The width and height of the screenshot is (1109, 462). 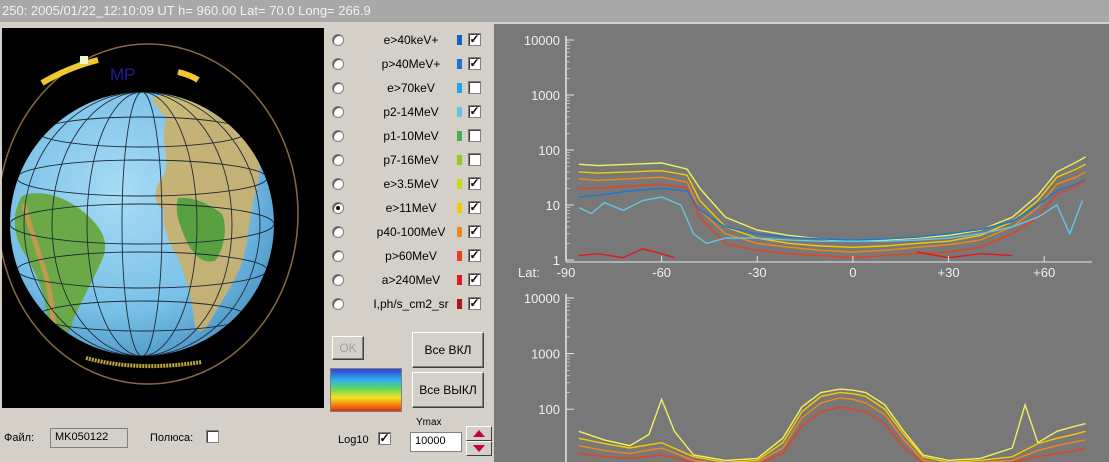 What do you see at coordinates (448, 390) in the screenshot?
I see `all-off-button: Все ВЫКЛ` at bounding box center [448, 390].